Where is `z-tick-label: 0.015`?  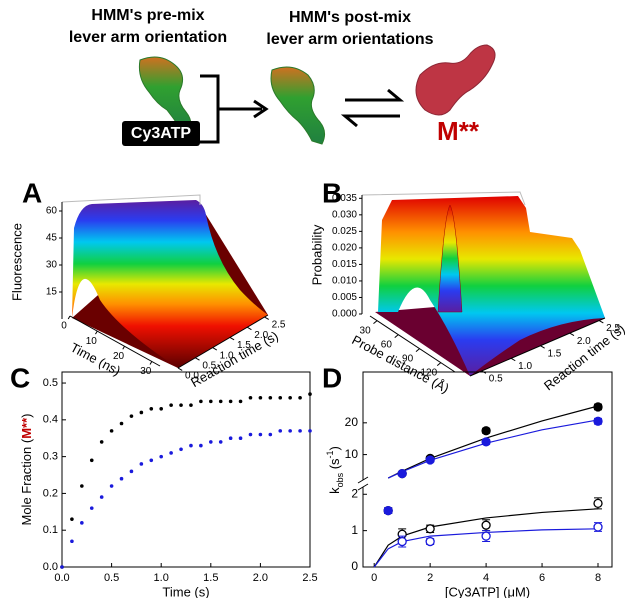 z-tick-label: 0.015 is located at coordinates (344, 264).